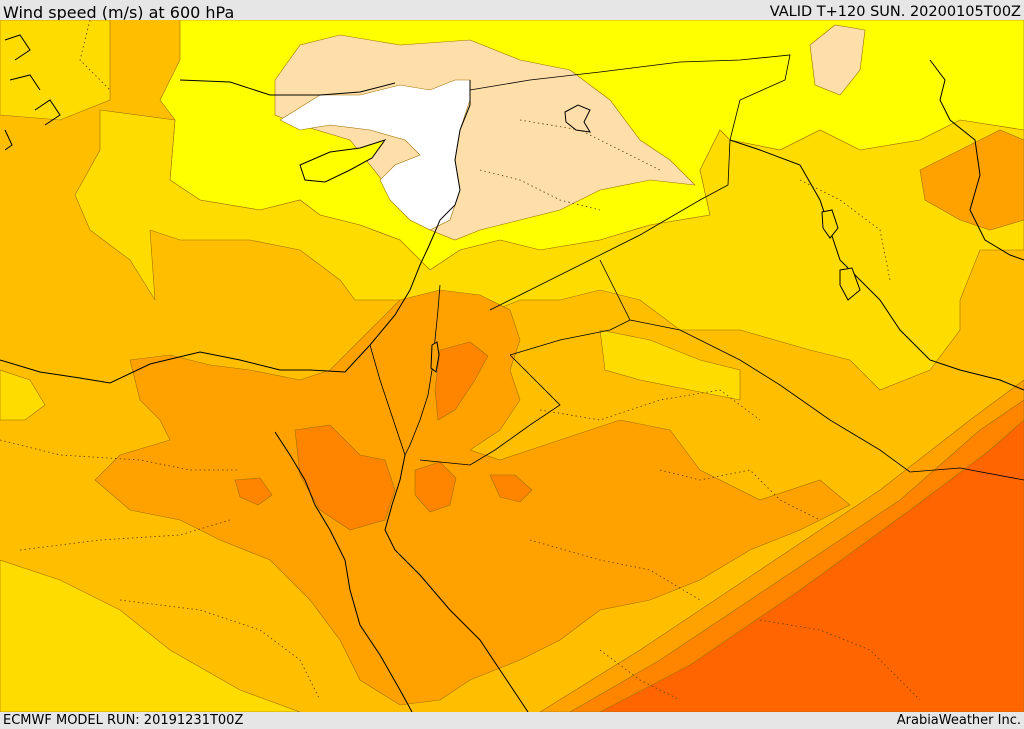  I want to click on coastline-north, so click(287, 87).